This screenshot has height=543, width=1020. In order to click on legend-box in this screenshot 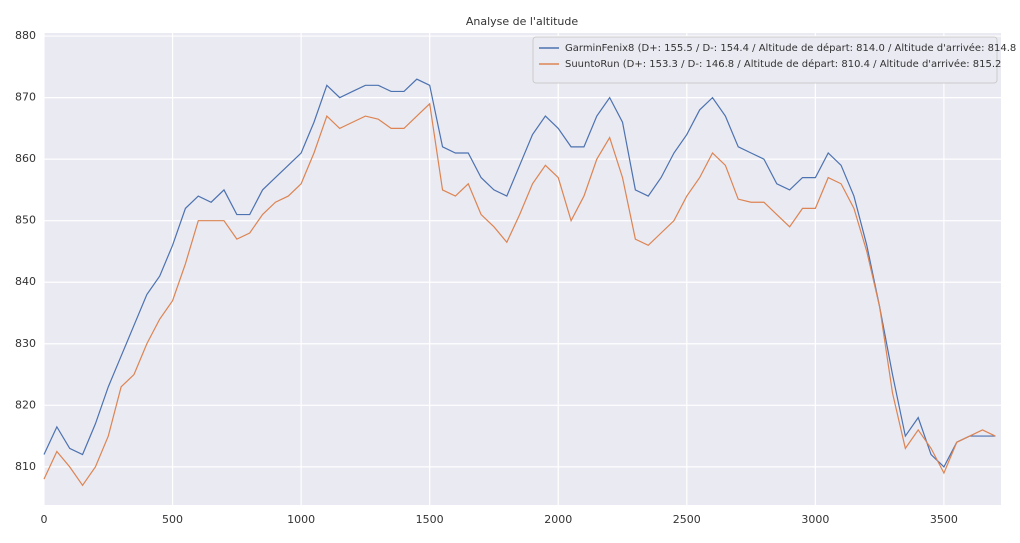, I will do `click(765, 60)`.